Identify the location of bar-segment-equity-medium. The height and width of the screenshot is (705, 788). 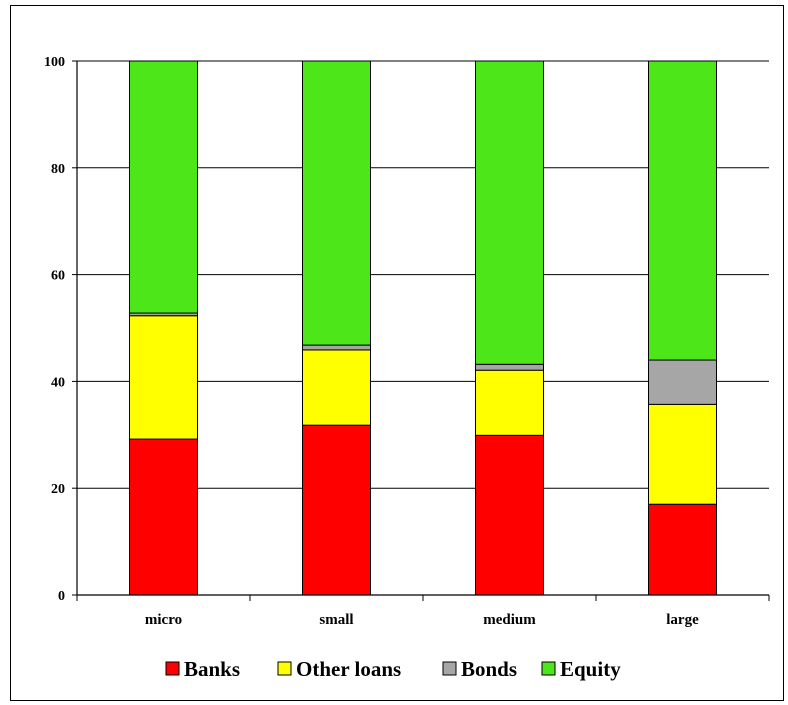
(509, 212).